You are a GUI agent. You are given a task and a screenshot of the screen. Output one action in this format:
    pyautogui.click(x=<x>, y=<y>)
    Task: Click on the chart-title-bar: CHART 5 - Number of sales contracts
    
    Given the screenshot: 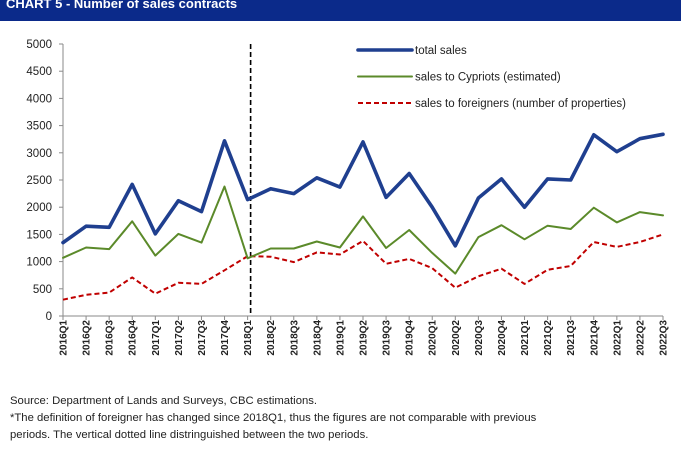 What is the action you would take?
    pyautogui.click(x=340, y=10)
    